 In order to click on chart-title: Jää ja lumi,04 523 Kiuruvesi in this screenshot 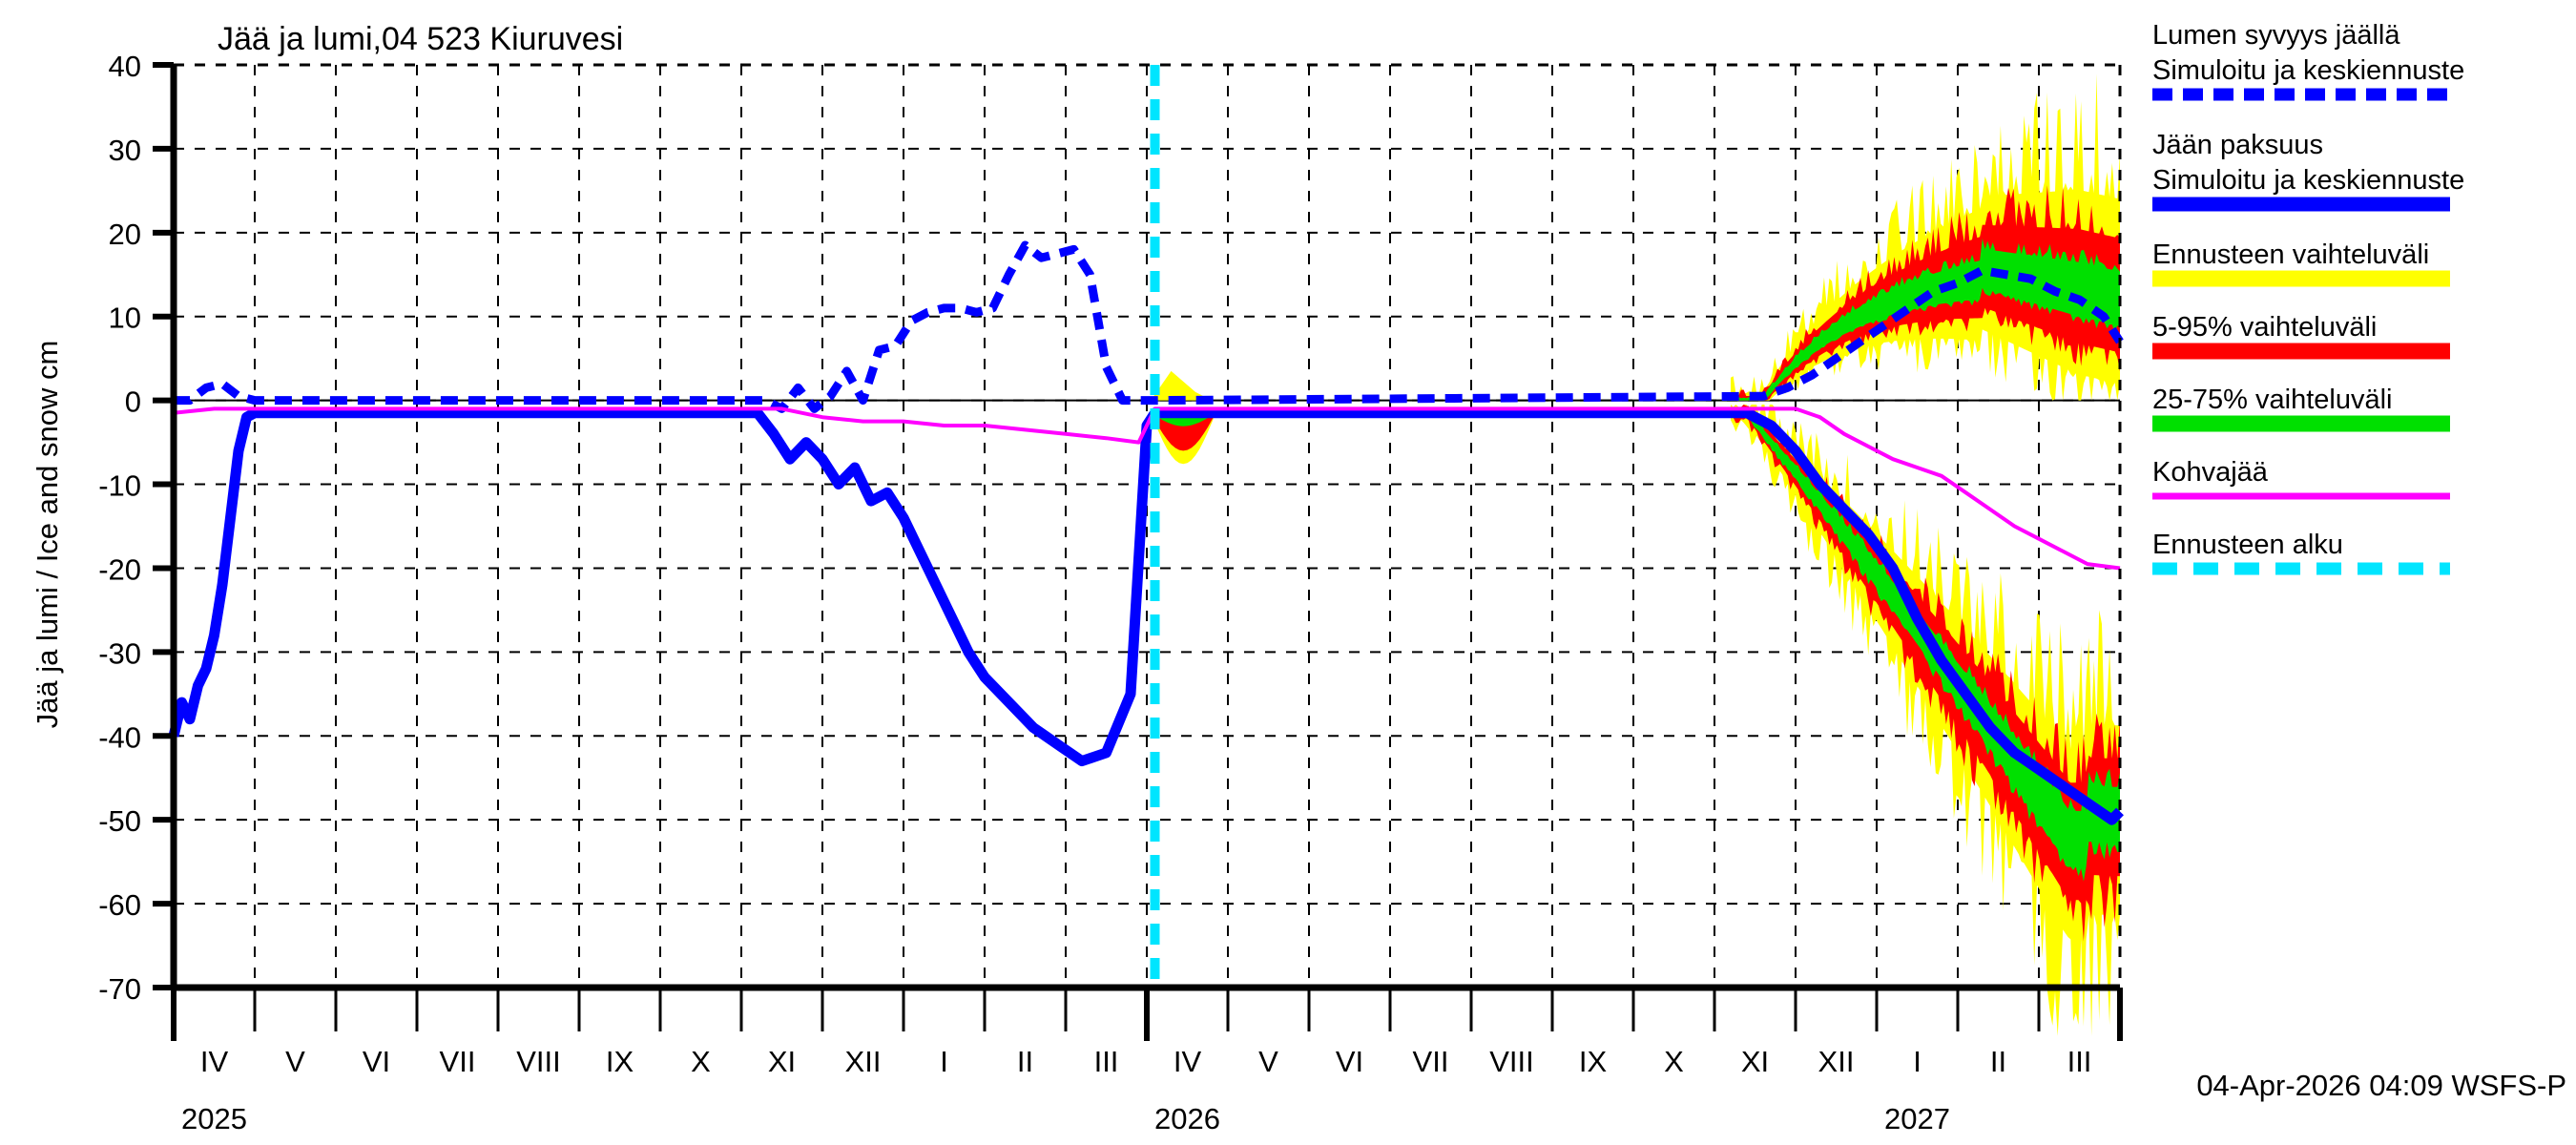, I will do `click(420, 39)`.